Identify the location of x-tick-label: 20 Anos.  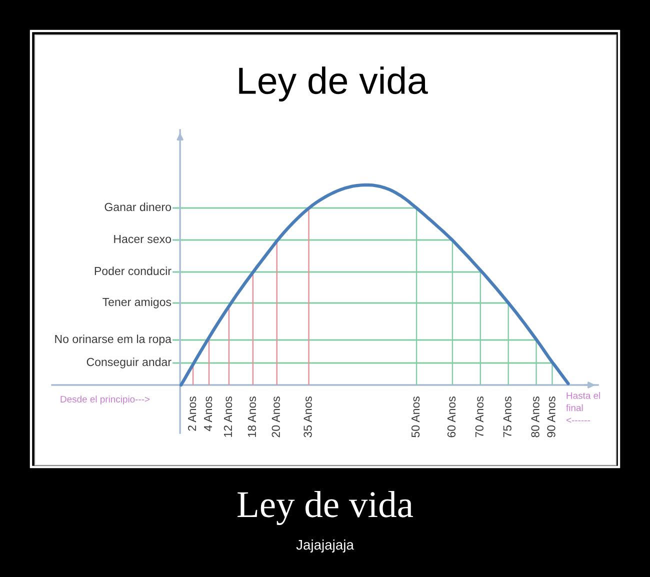
(276, 417).